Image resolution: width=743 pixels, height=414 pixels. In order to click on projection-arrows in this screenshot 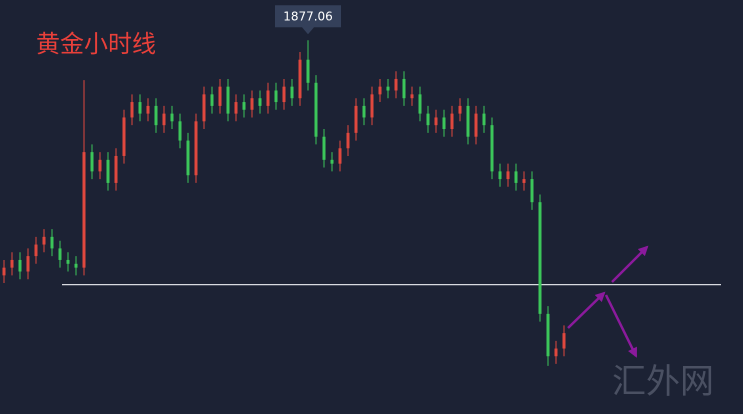, I will do `click(608, 301)`.